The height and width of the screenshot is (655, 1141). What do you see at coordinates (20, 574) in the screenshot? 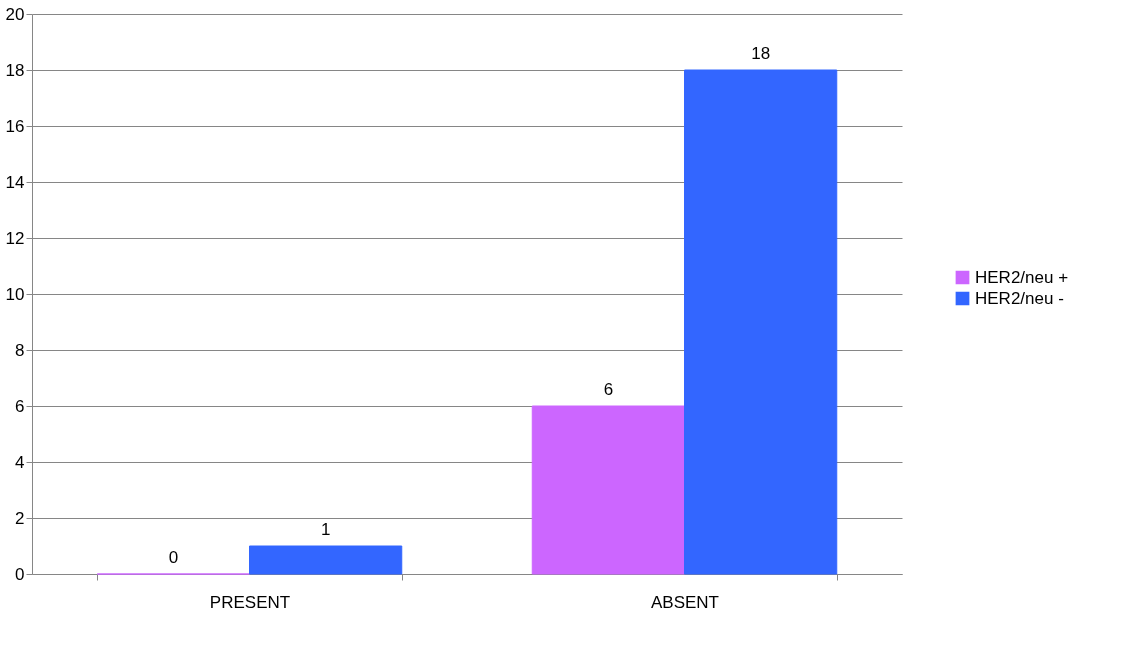
I see `y-tick-label: 0` at bounding box center [20, 574].